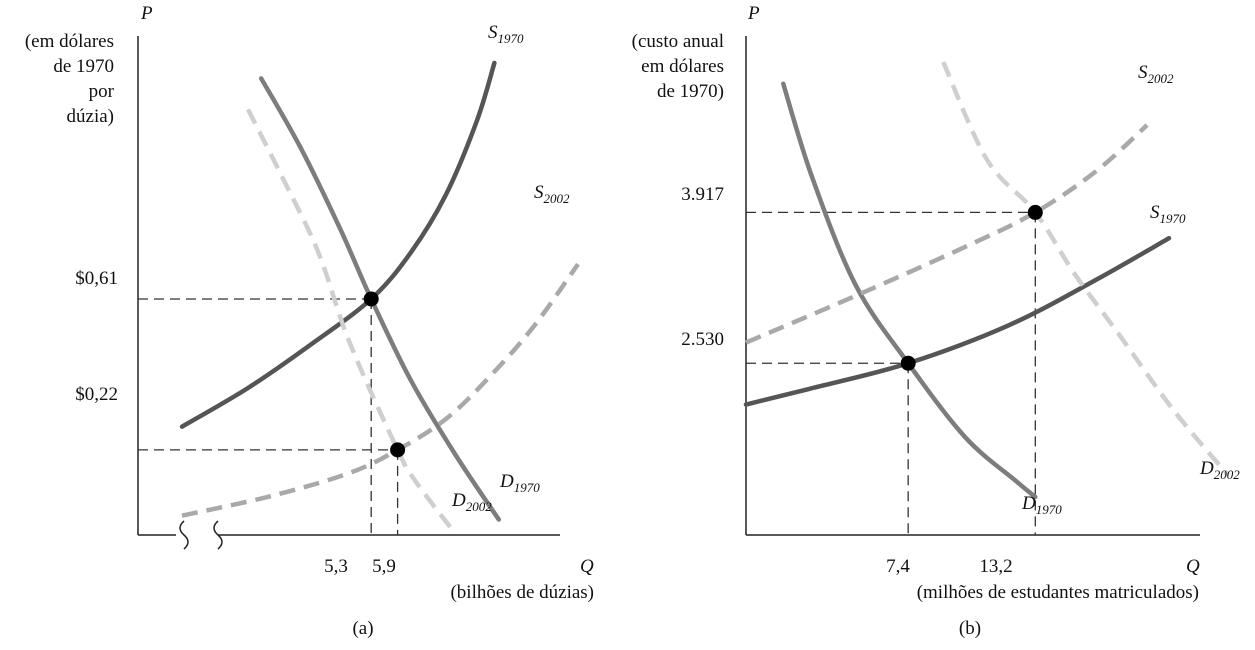 The image size is (1255, 650). I want to click on panel-b-y-symbol: P, so click(753, 13).